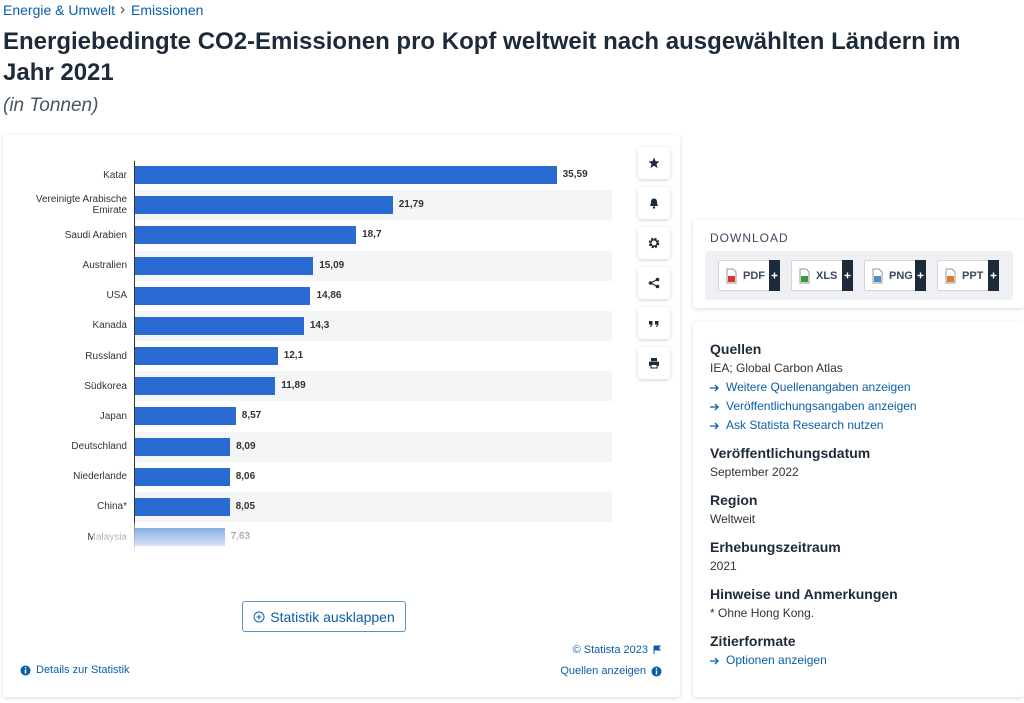  I want to click on value-label: 14,3, so click(319, 325).